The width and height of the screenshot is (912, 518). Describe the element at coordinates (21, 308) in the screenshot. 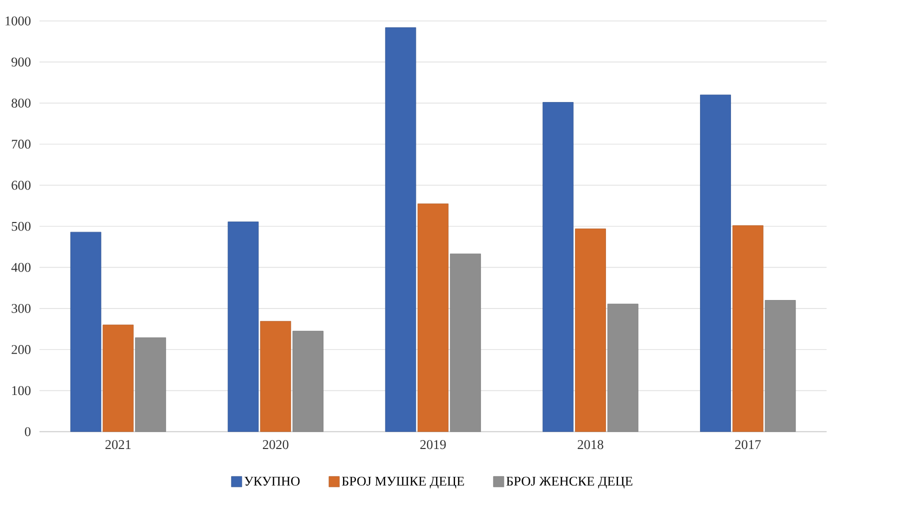

I see `y-tick-label: 300` at that location.